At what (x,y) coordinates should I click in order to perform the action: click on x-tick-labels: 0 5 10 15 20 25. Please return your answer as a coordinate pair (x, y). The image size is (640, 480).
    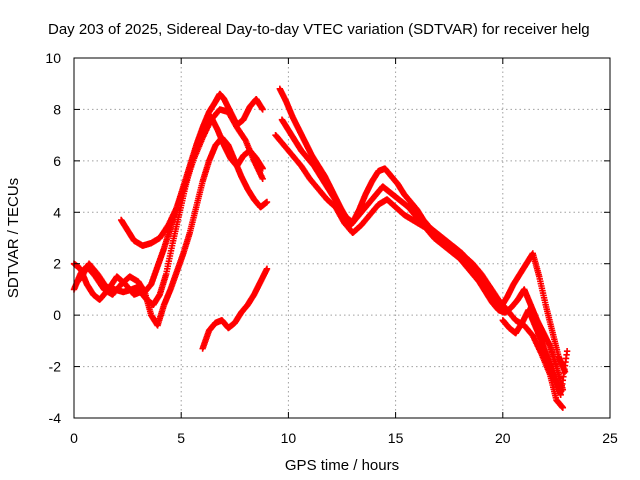
    Looking at the image, I should click on (344, 438).